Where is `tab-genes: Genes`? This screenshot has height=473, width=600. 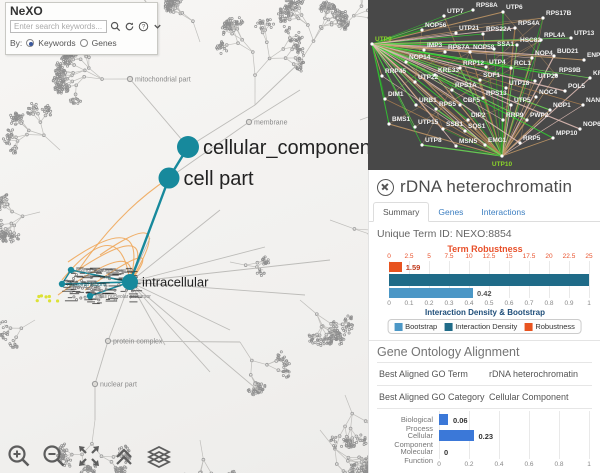
tab-genes: Genes is located at coordinates (451, 212).